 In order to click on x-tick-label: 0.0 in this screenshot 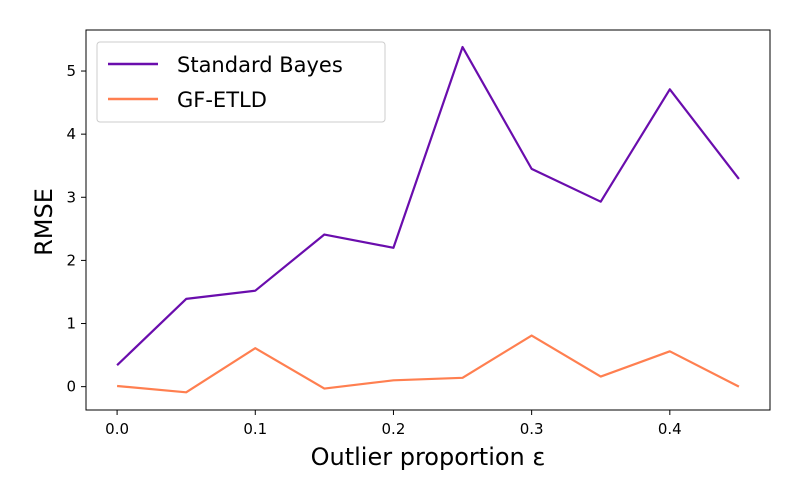, I will do `click(117, 429)`.